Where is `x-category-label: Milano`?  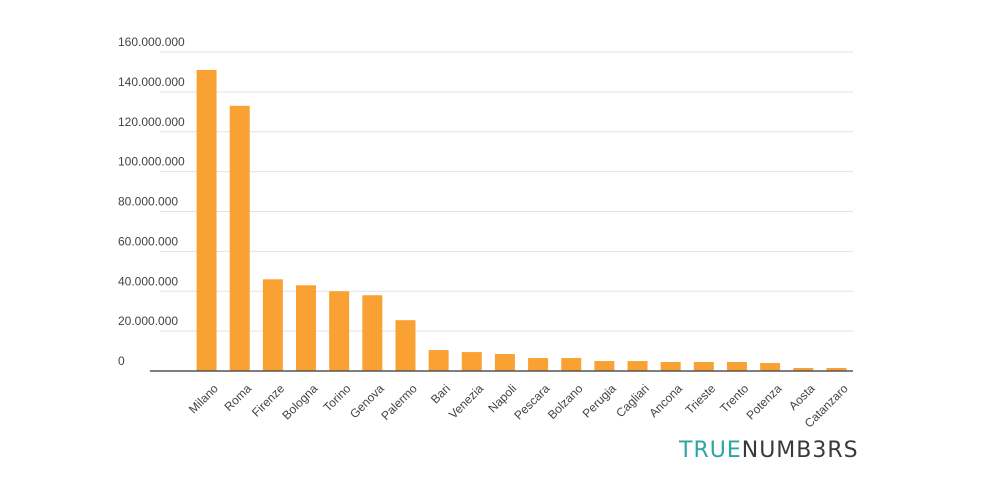 x-category-label: Milano is located at coordinates (203, 398).